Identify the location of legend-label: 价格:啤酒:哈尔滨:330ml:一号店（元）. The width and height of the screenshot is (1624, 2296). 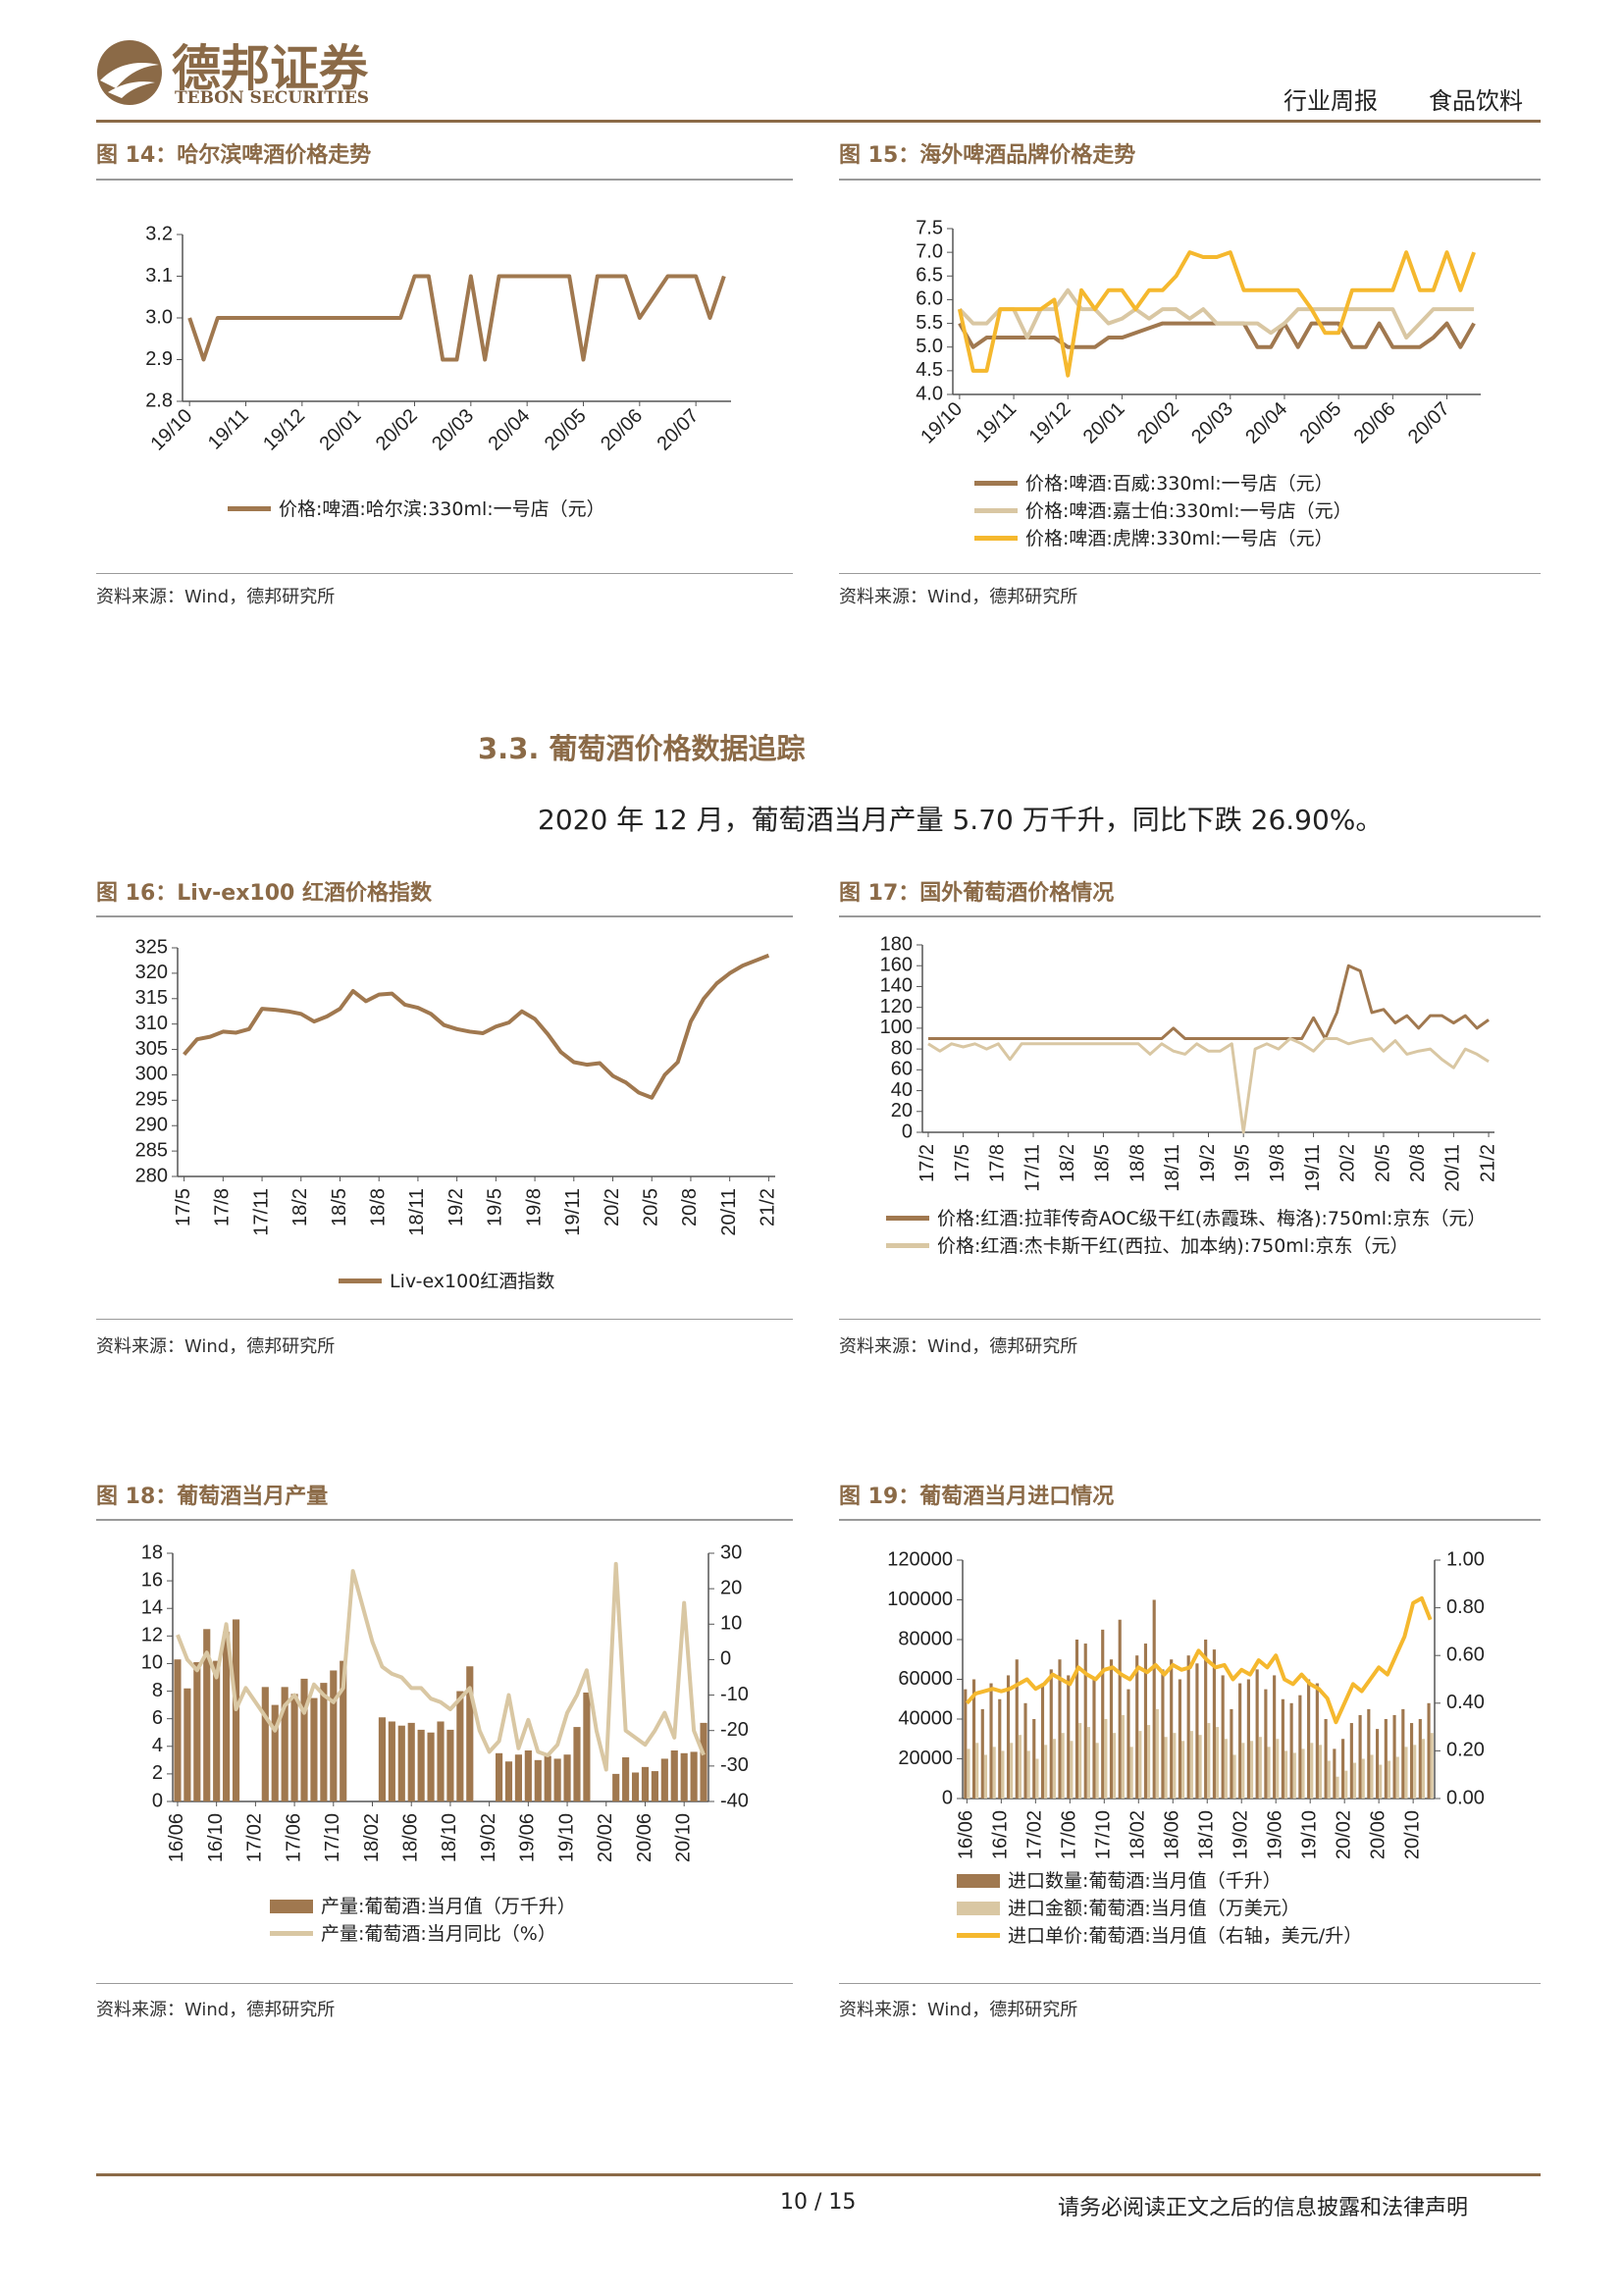
(442, 509).